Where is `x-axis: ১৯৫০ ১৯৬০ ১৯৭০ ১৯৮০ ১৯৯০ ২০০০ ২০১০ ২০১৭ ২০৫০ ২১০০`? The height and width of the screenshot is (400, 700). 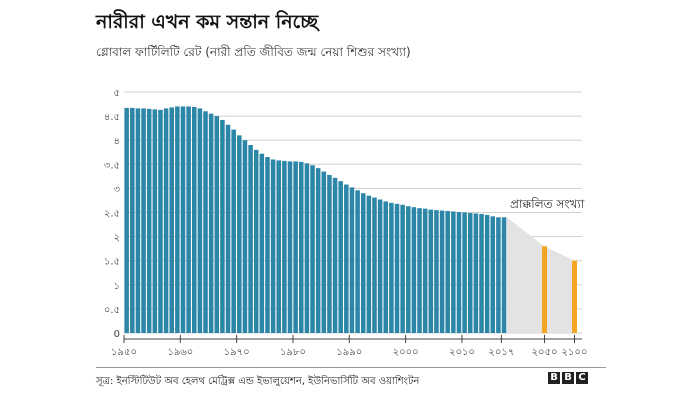
x-axis: ১৯৫০ ১৯৬০ ১৯৭০ ১৯৮০ ১৯৯০ ২০০০ ২০১০ ২০১৭ ২০৫০ ২১০০ is located at coordinates (349, 346).